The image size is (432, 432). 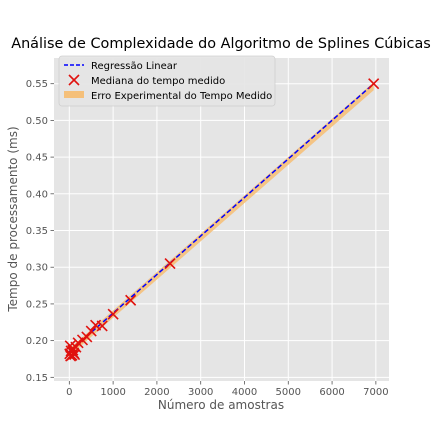 What do you see at coordinates (156, 392) in the screenshot?
I see `x-tick-label: 2000` at bounding box center [156, 392].